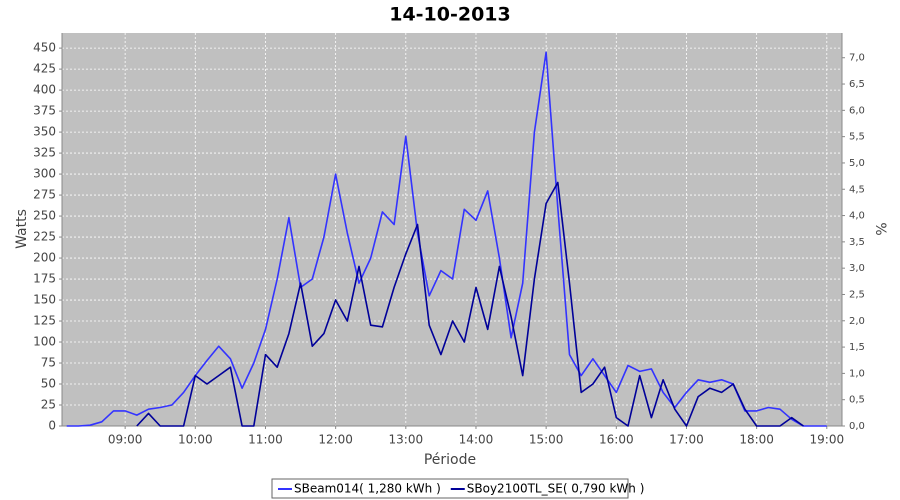  I want to click on y-tick-label: 300, so click(44, 174).